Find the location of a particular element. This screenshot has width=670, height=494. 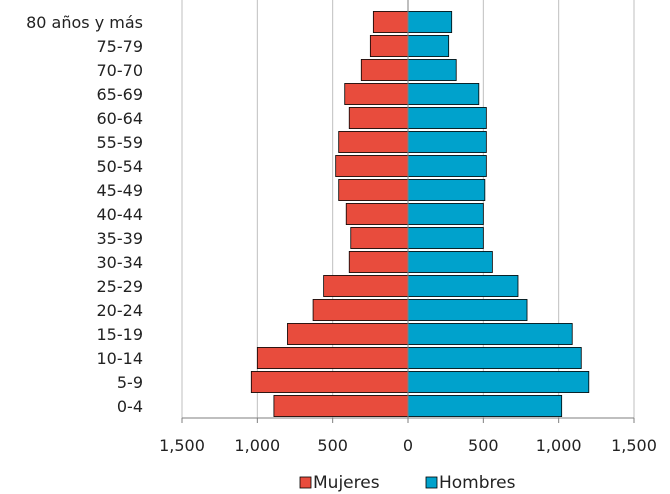

y-tick-label-50-54: 50-54 is located at coordinates (120, 166).